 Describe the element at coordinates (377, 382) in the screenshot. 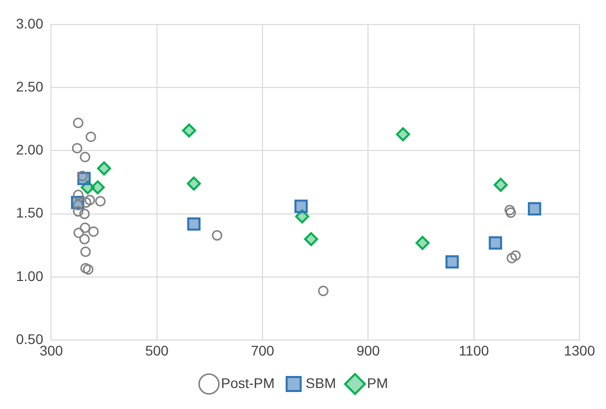

I see `legend-label: PM` at that location.